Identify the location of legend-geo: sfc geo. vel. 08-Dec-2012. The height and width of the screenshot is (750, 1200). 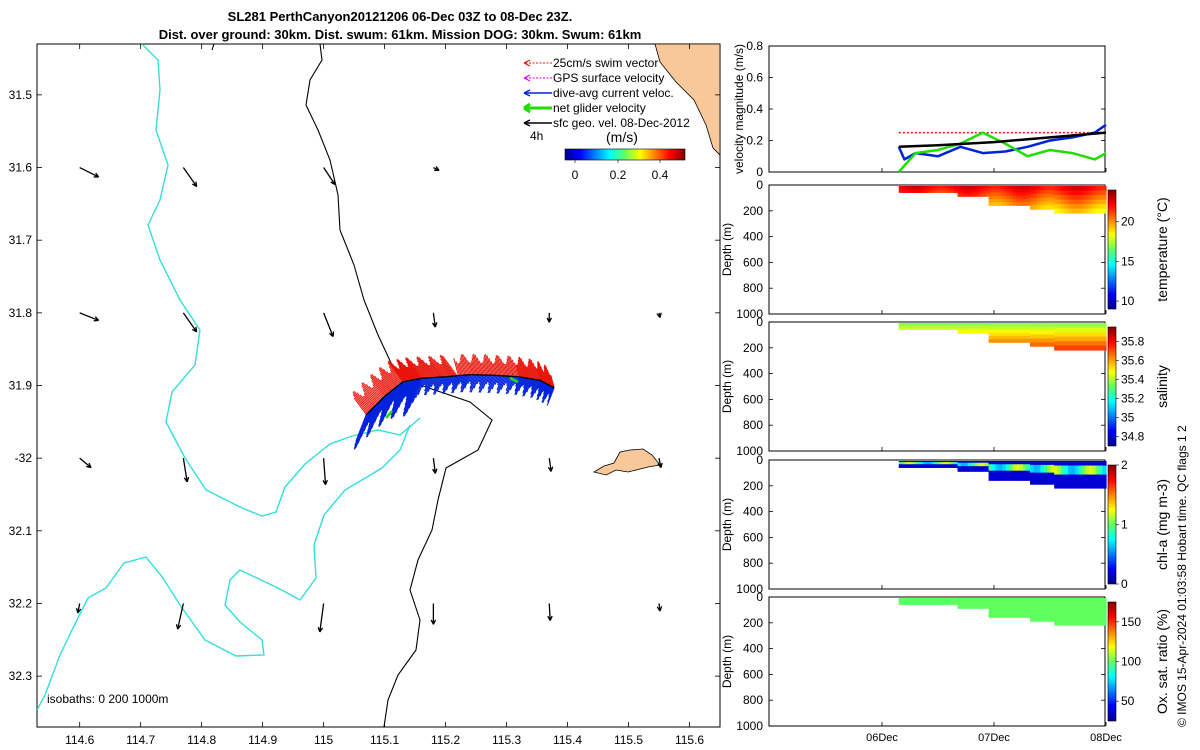
(606, 123).